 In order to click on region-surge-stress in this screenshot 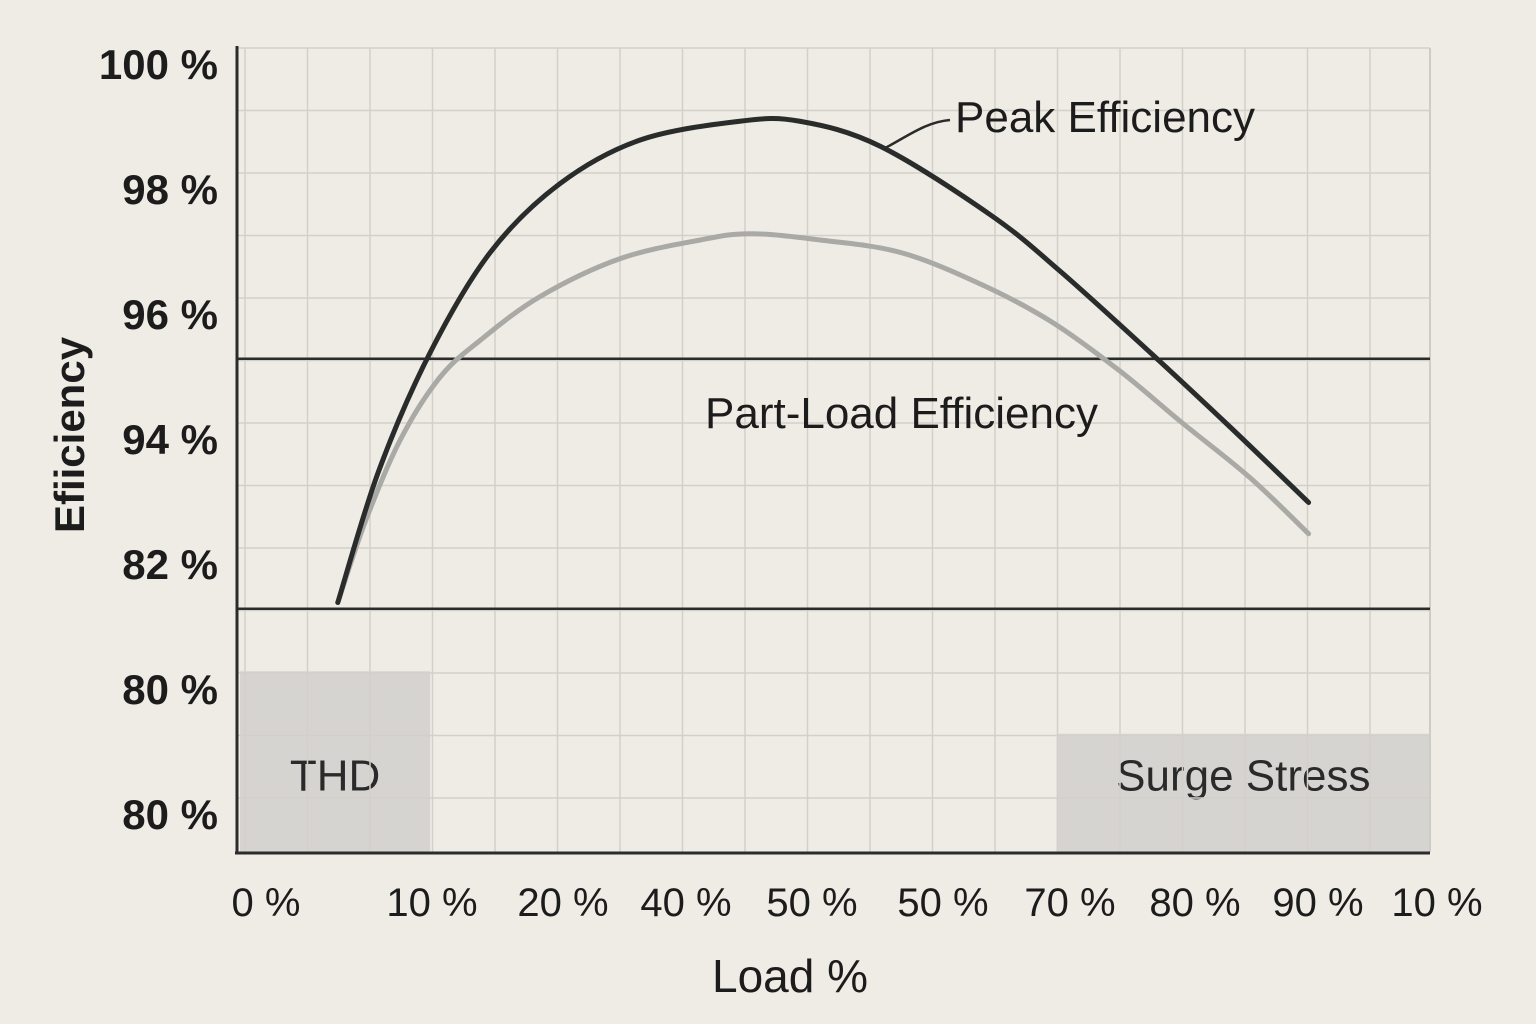, I will do `click(1243, 793)`.